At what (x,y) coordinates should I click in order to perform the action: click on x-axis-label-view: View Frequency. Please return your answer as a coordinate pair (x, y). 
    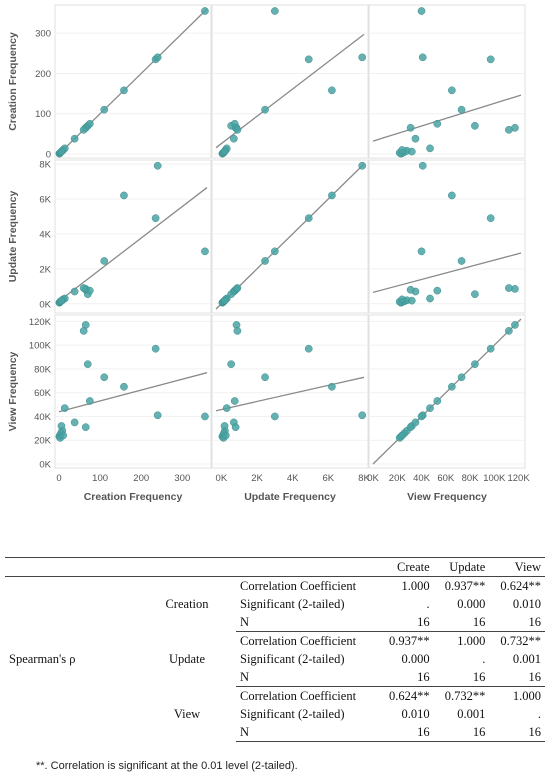
    Looking at the image, I should click on (447, 497).